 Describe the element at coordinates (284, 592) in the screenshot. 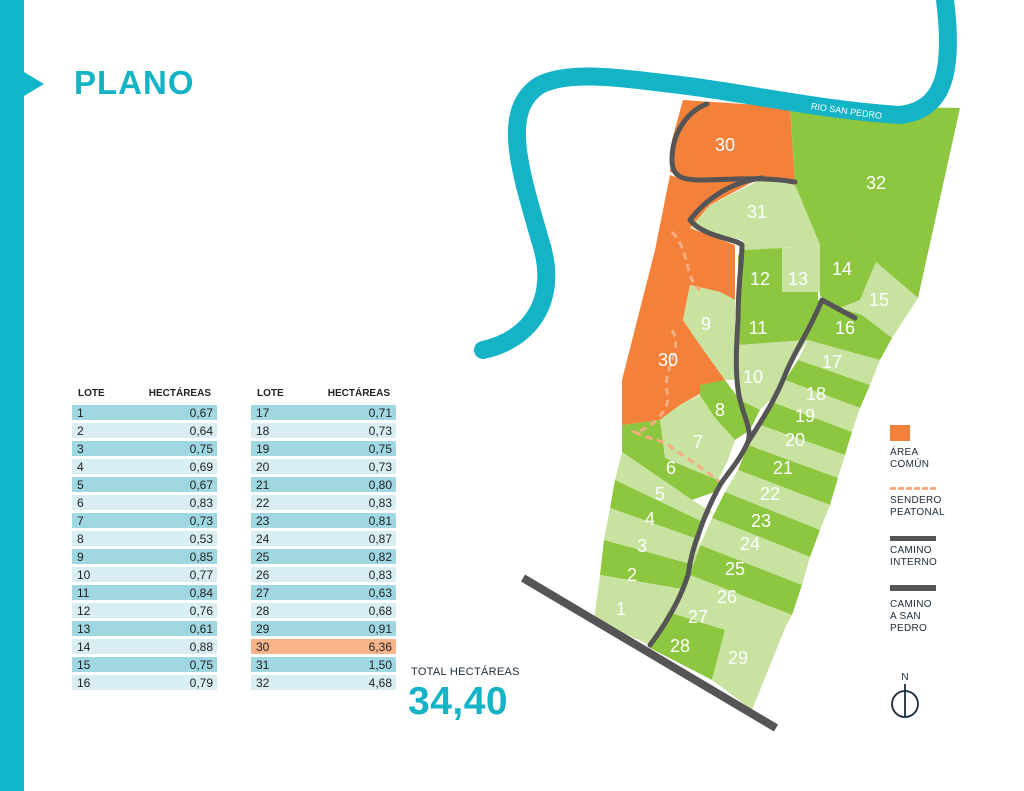

I see `lot-number: 27` at that location.